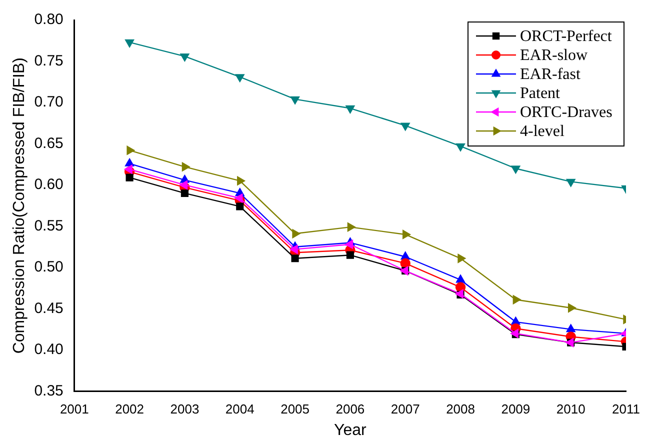  I want to click on legend-label: Patent, so click(540, 93).